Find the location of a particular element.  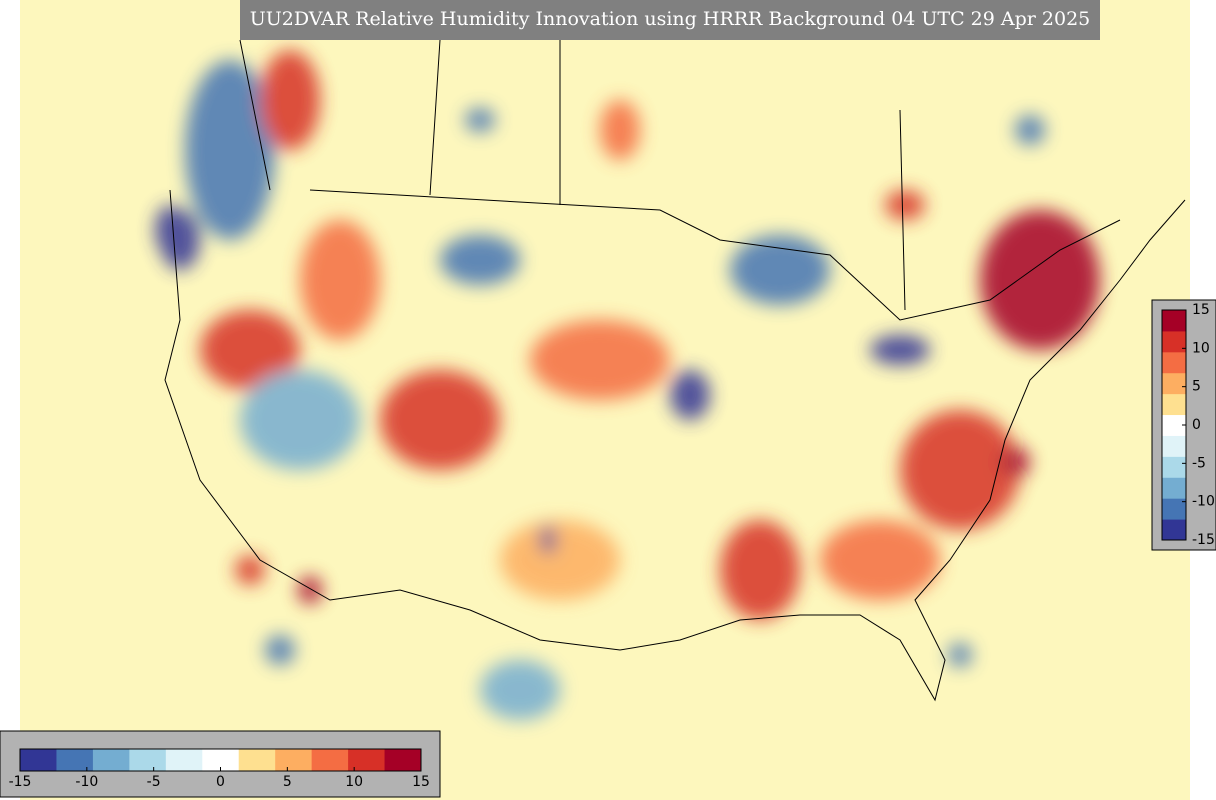

colorbar-vertical: 15 10 5 0 -5 -10 -15 is located at coordinates (1188, 425).